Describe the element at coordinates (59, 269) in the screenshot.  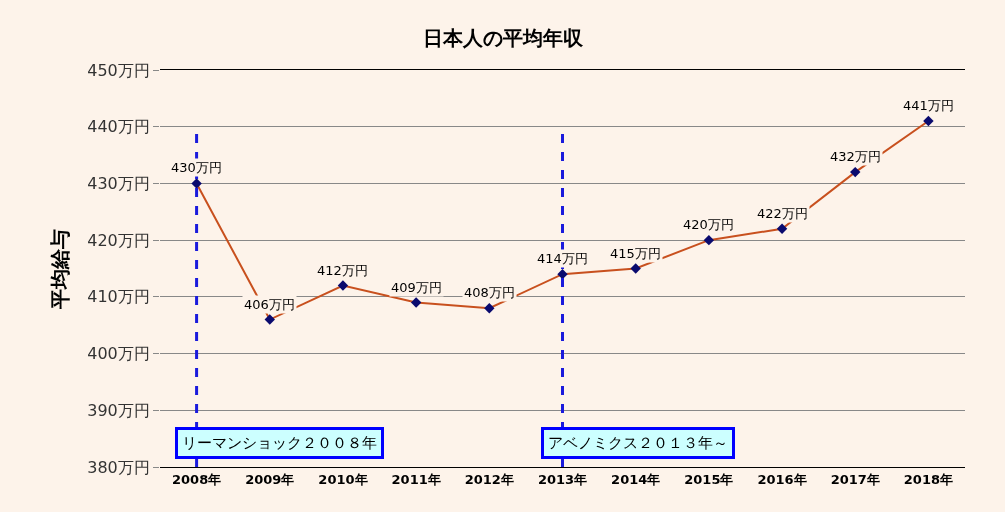
I see `y-axis-title: 平均給与` at that location.